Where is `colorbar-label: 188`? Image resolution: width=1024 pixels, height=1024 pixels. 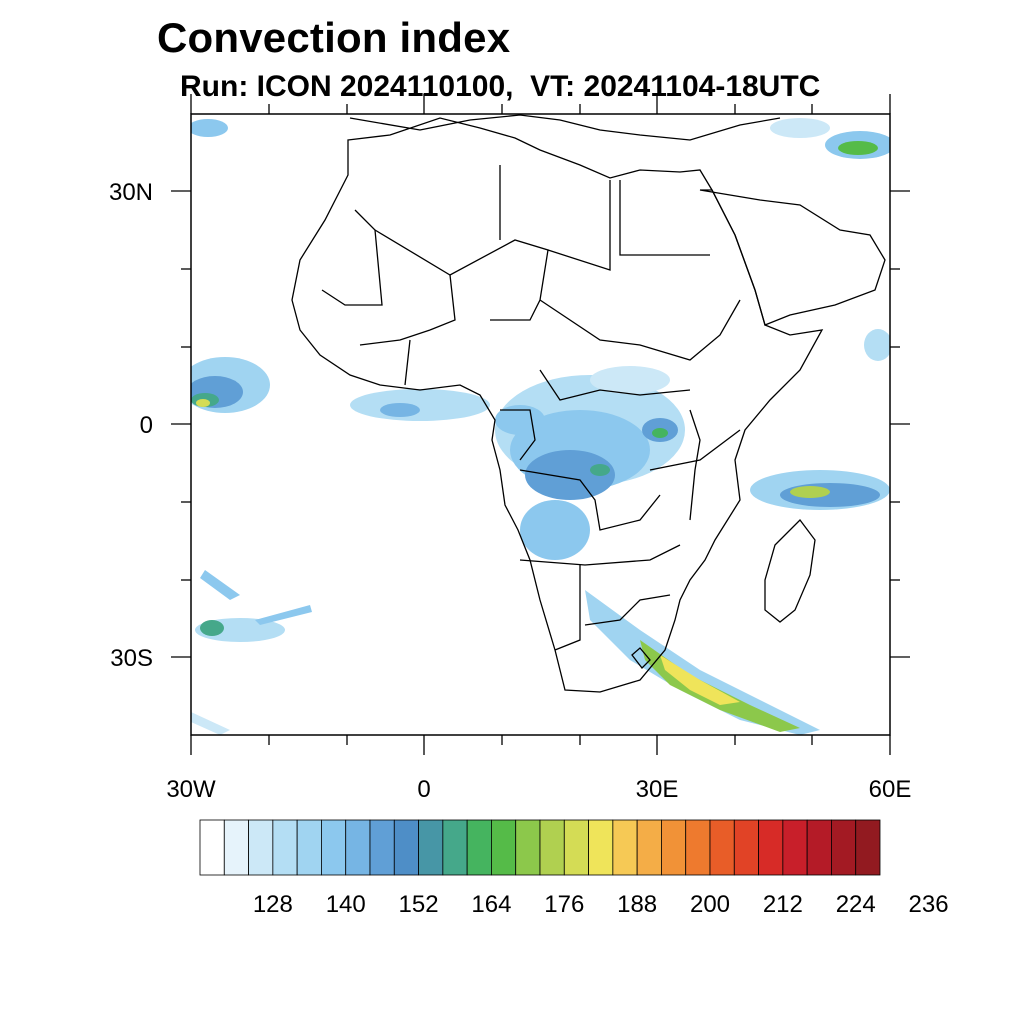
colorbar-label: 188 is located at coordinates (637, 904).